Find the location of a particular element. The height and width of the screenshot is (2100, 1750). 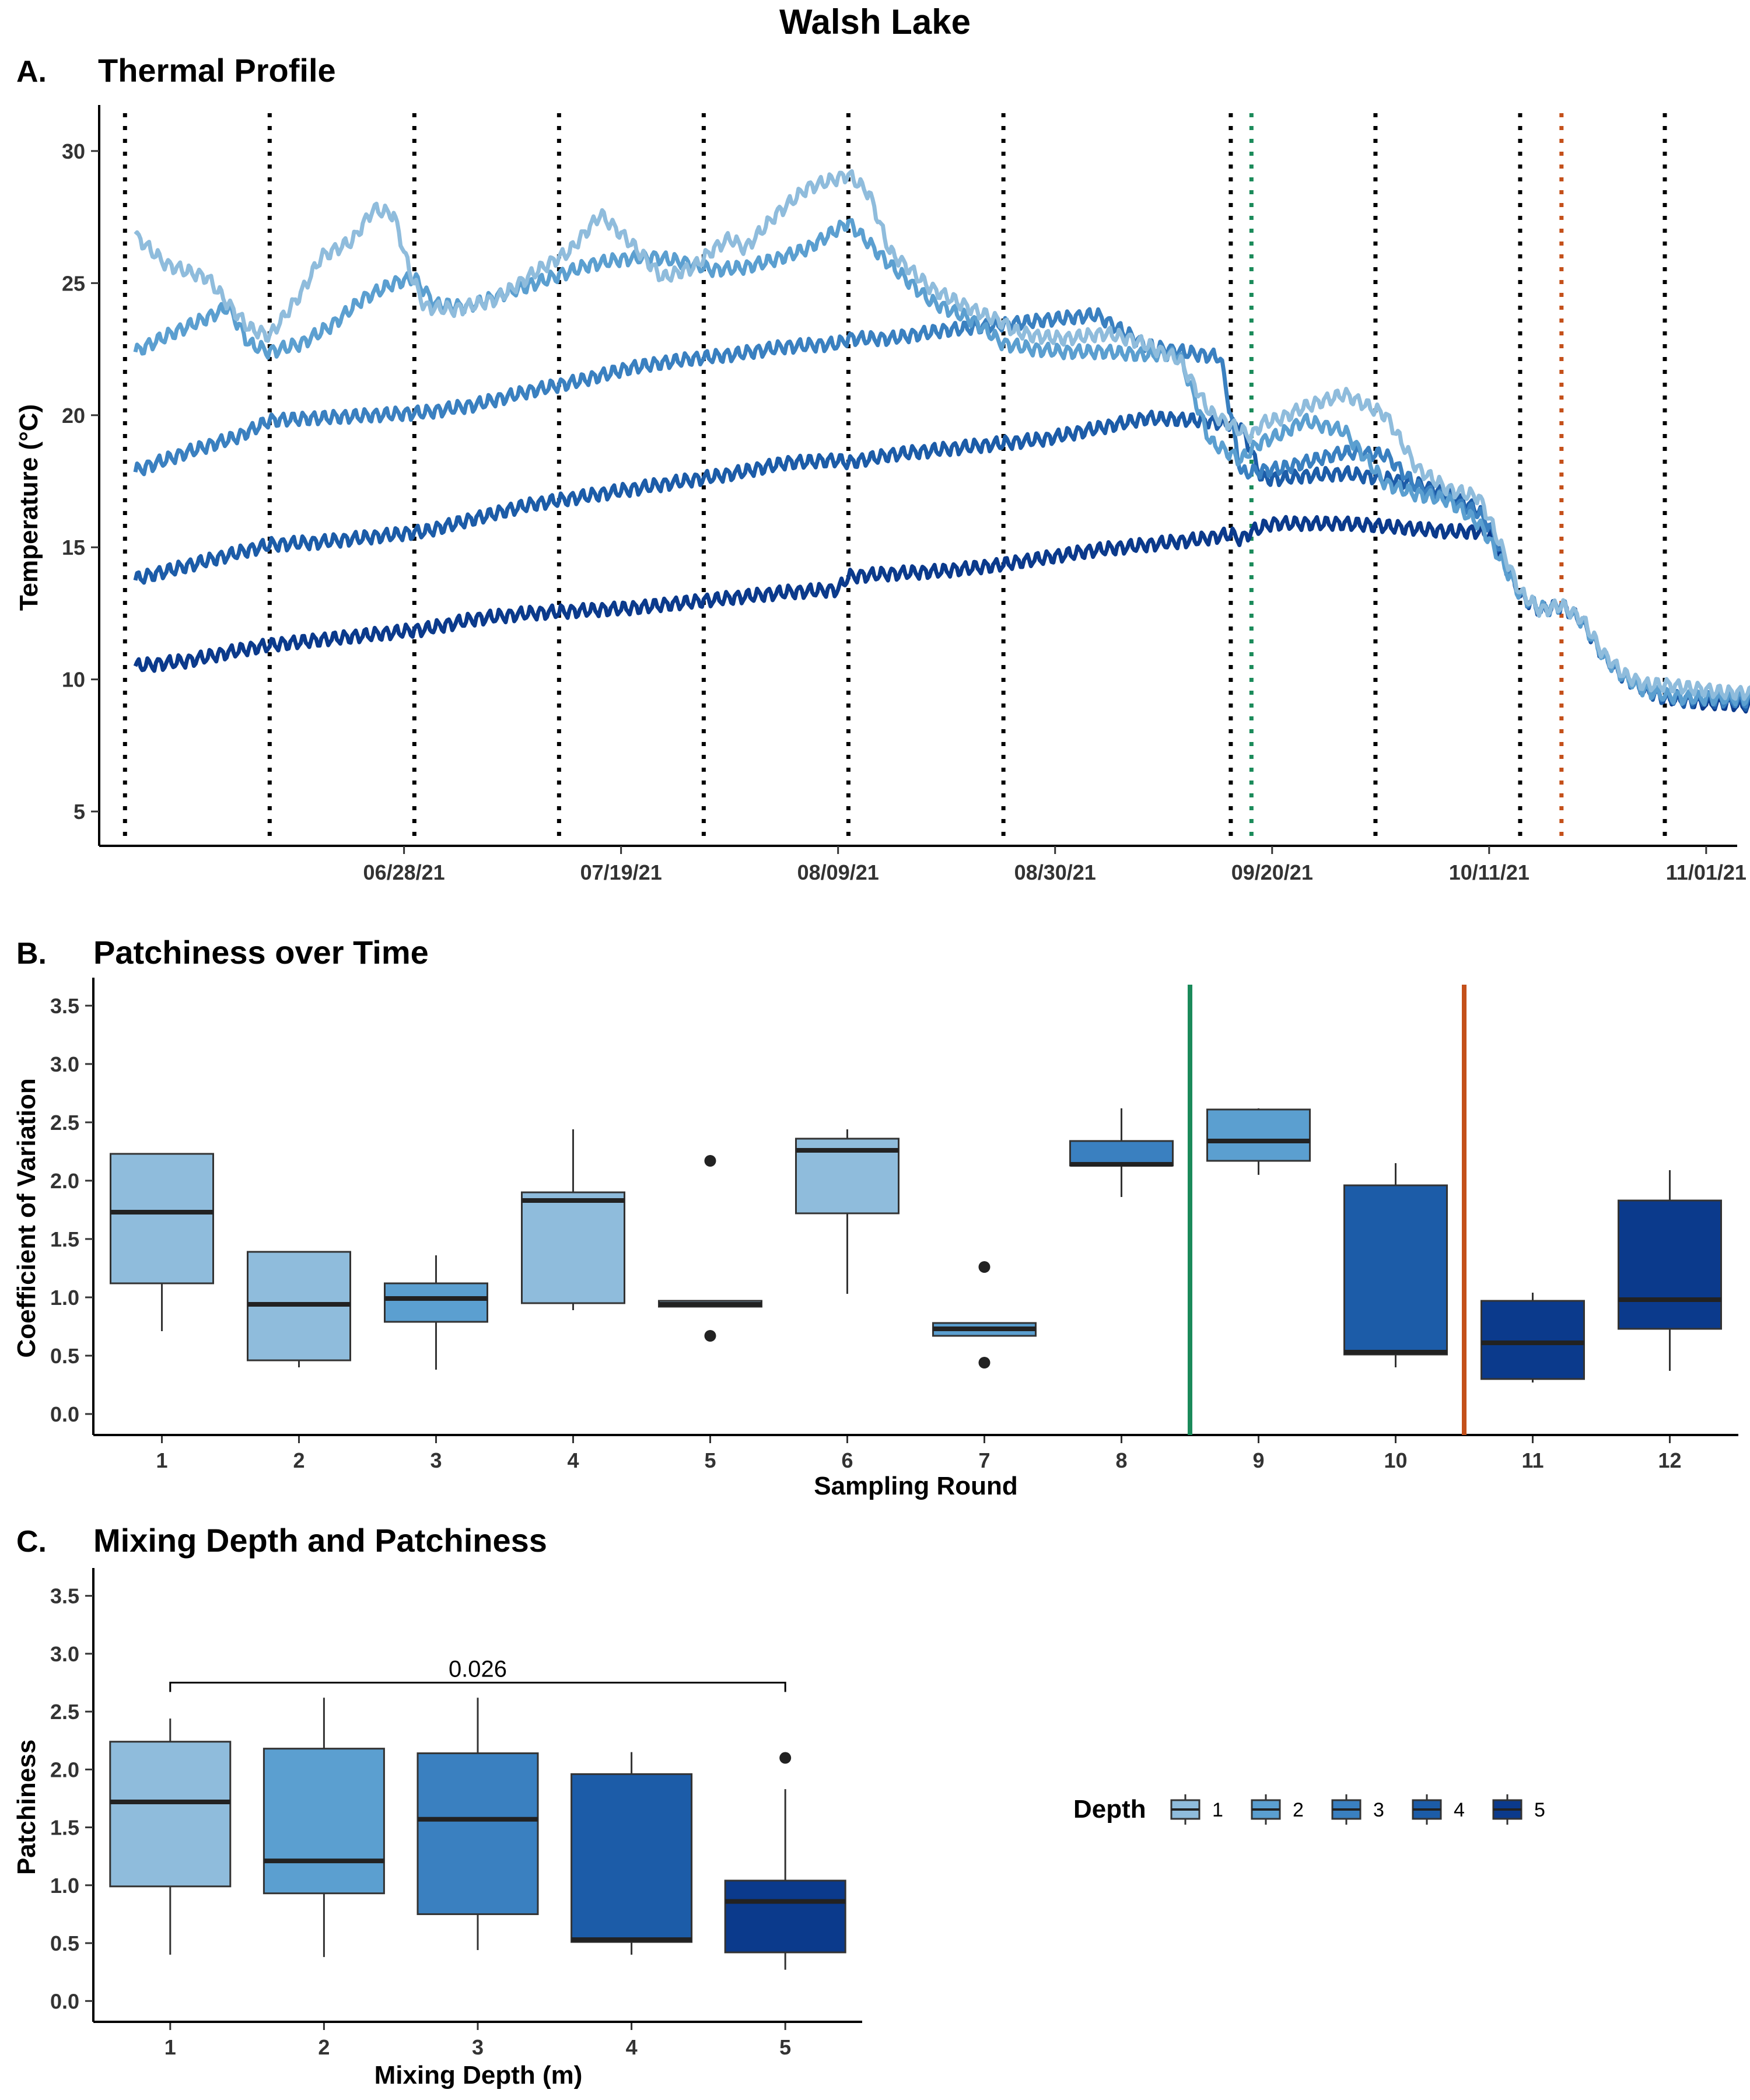

legend-item-depth-5: 5 is located at coordinates (1518, 1810).